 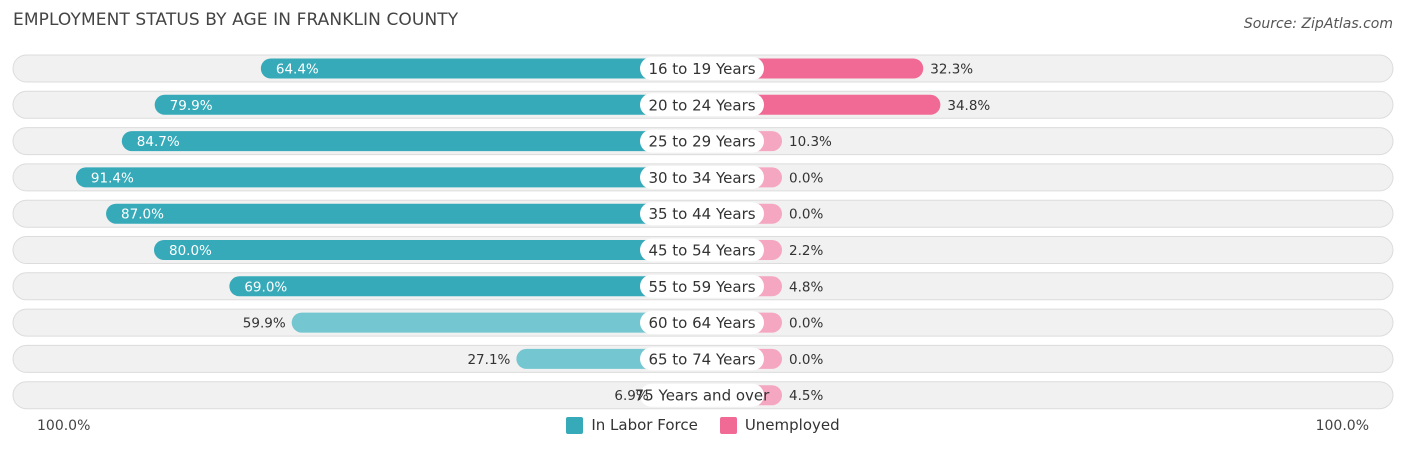 I want to click on category-label: 60 to 64 Years, so click(x=701, y=323).